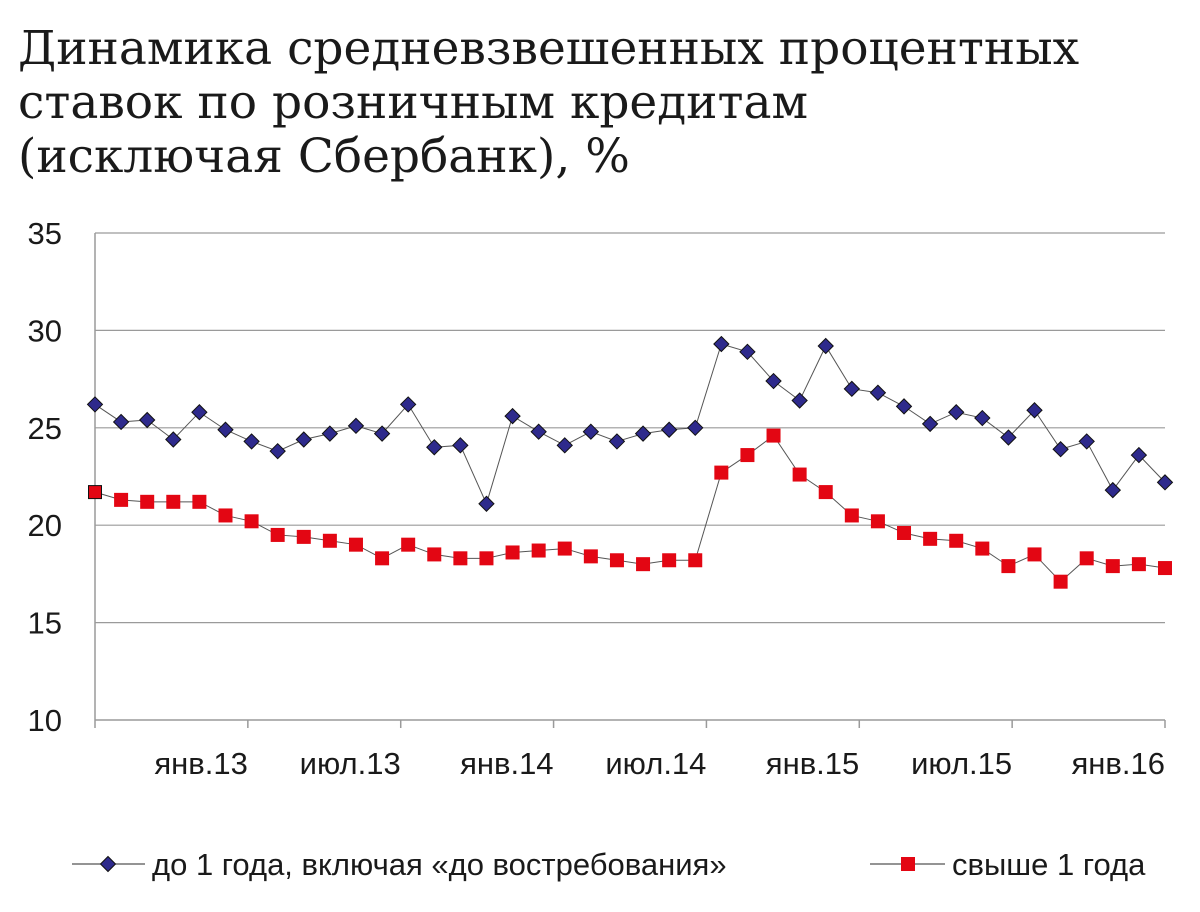  I want to click on legend-label-1: до 1 года, включая «до востребования», so click(439, 864).